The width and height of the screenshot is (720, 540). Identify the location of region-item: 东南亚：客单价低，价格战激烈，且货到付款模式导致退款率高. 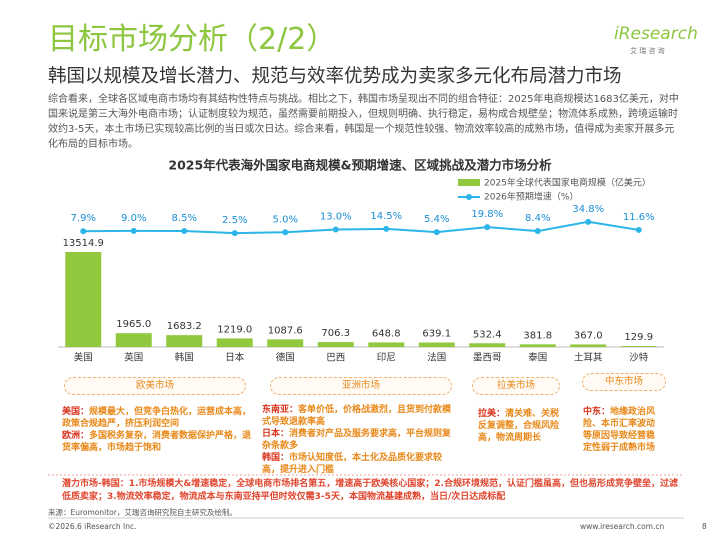
(360, 416).